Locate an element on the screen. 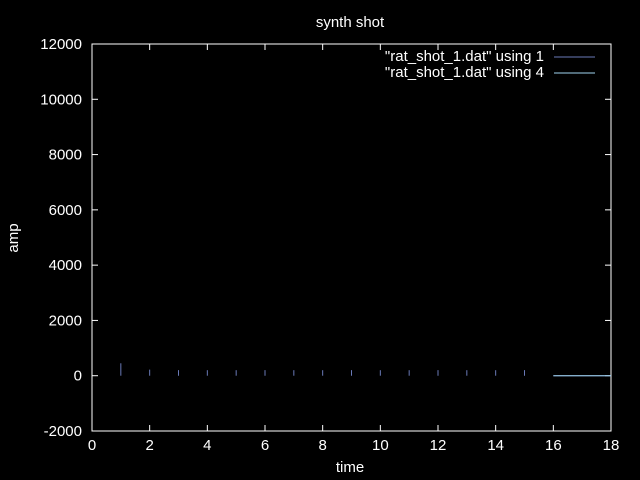 The width and height of the screenshot is (640, 480). x-tick-label: 2 is located at coordinates (149, 445).